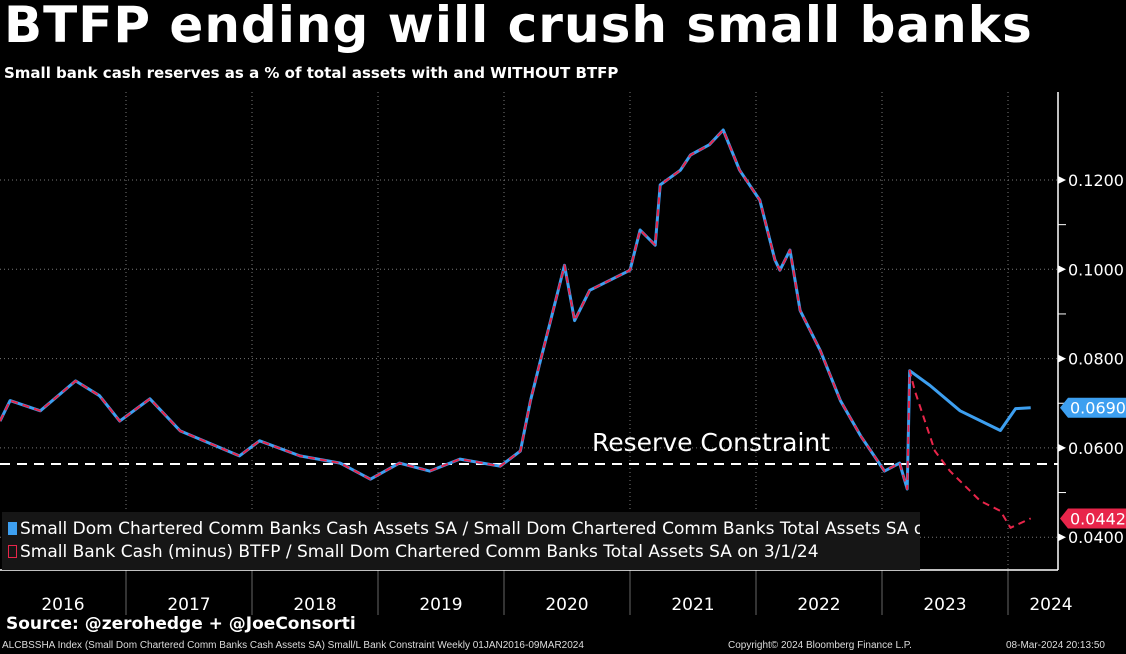 Image resolution: width=1126 pixels, height=654 pixels. Describe the element at coordinates (944, 605) in the screenshot. I see `x-tick-label: 2023` at that location.